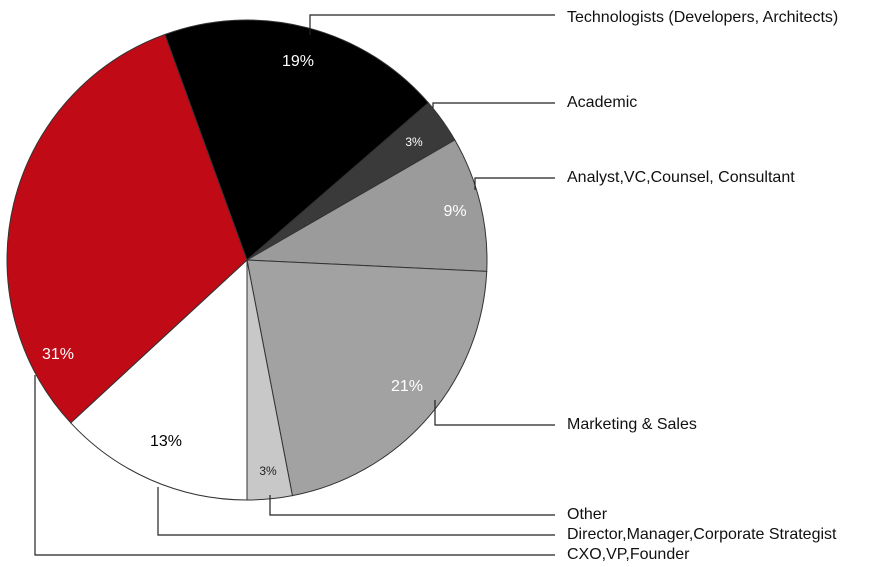  What do you see at coordinates (681, 177) in the screenshot?
I see `legend-label: Analyst,VC,Counsel, Consultant` at bounding box center [681, 177].